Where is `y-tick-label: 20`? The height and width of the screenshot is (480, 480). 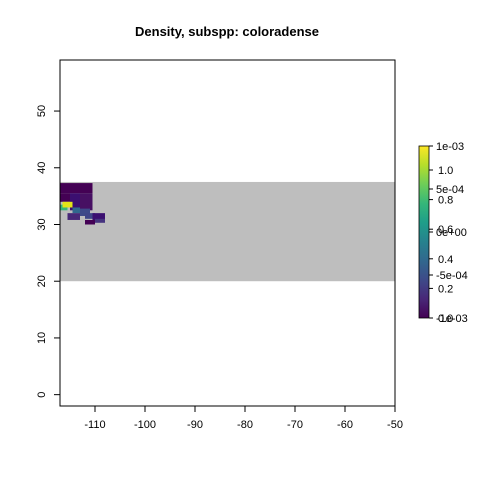
y-tick-label: 20 is located at coordinates (42, 281).